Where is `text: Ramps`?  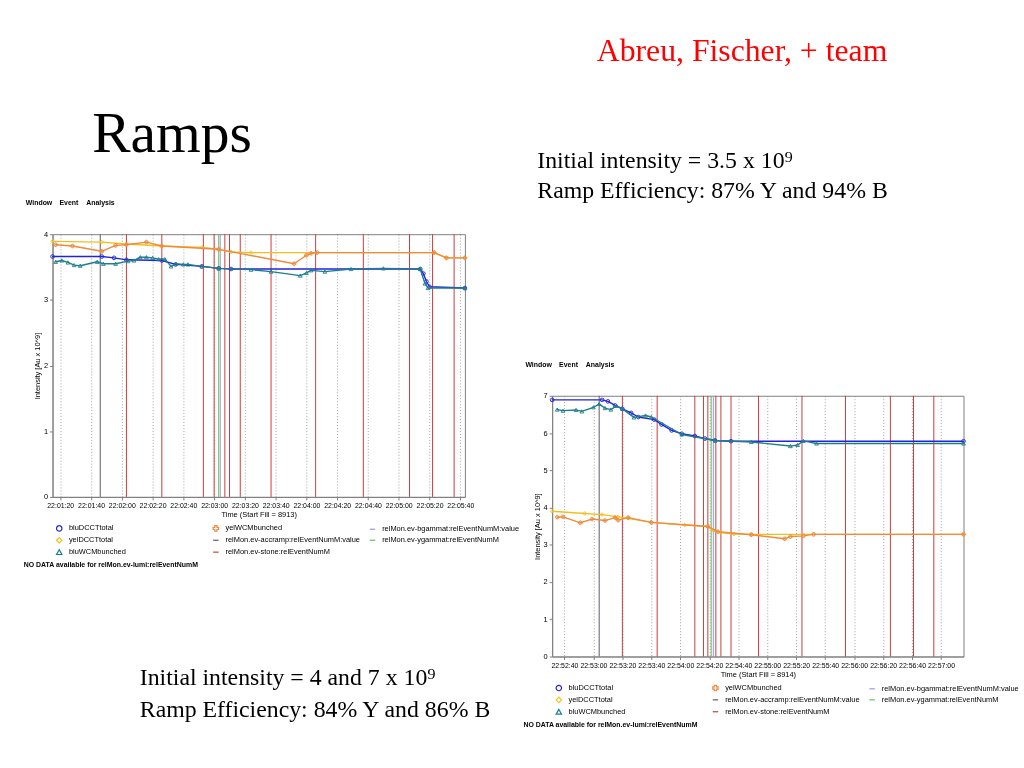
text: Ramps is located at coordinates (172, 132).